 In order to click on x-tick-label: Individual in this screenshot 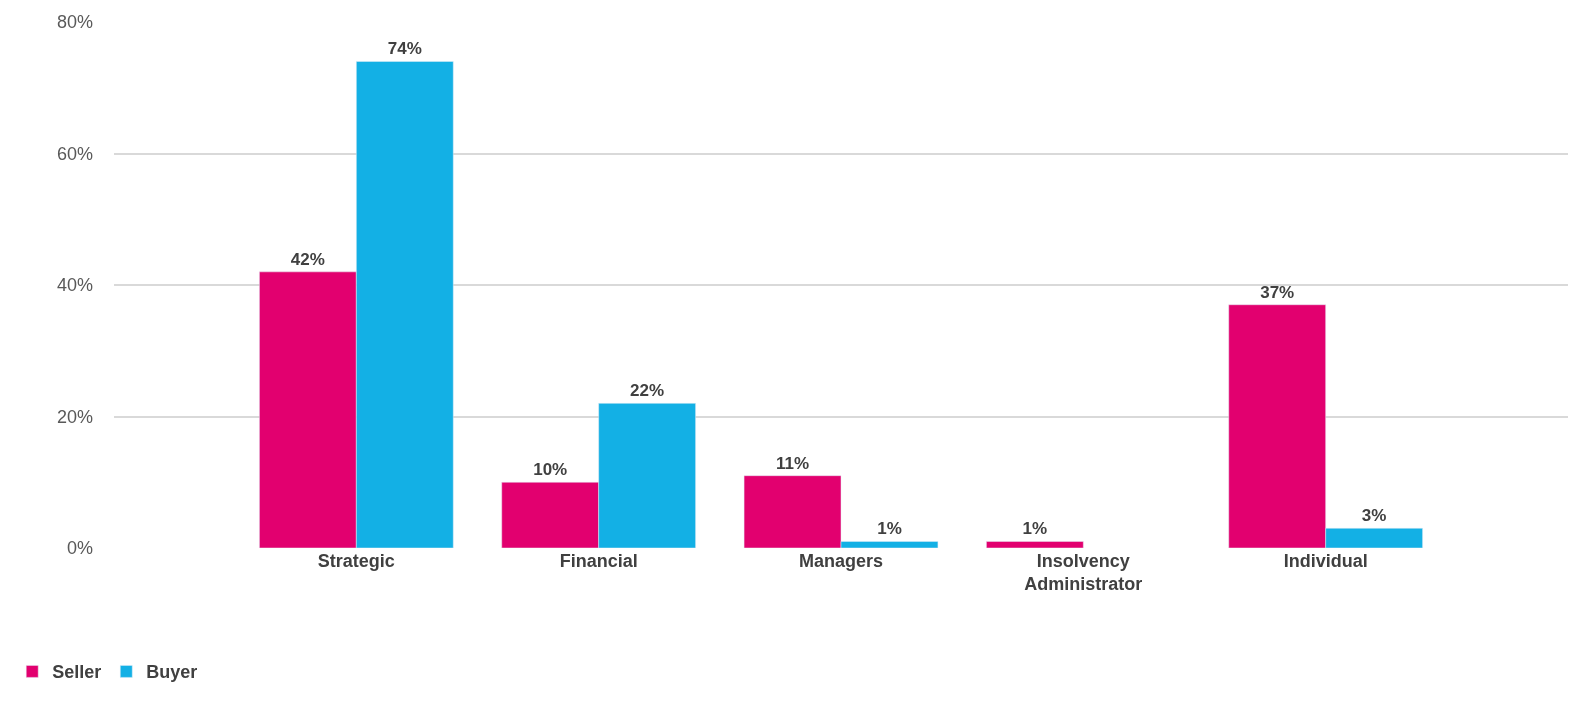, I will do `click(1325, 561)`.